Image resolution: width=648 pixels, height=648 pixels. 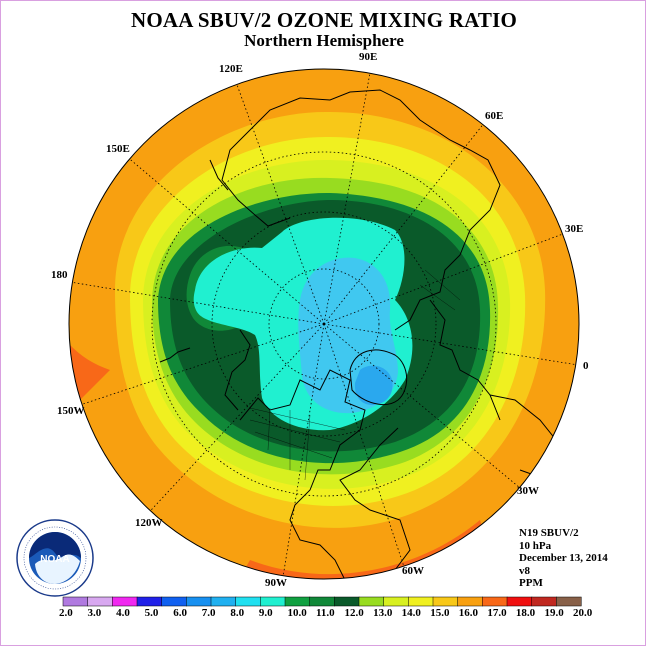 What do you see at coordinates (413, 571) in the screenshot?
I see `lon-label-60w: 60W` at bounding box center [413, 571].